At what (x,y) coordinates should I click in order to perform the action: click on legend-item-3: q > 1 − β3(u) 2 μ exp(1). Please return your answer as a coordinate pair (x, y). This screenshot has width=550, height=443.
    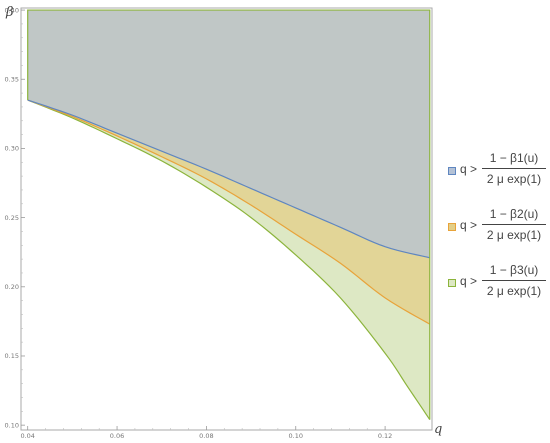
    Looking at the image, I should click on (498, 283).